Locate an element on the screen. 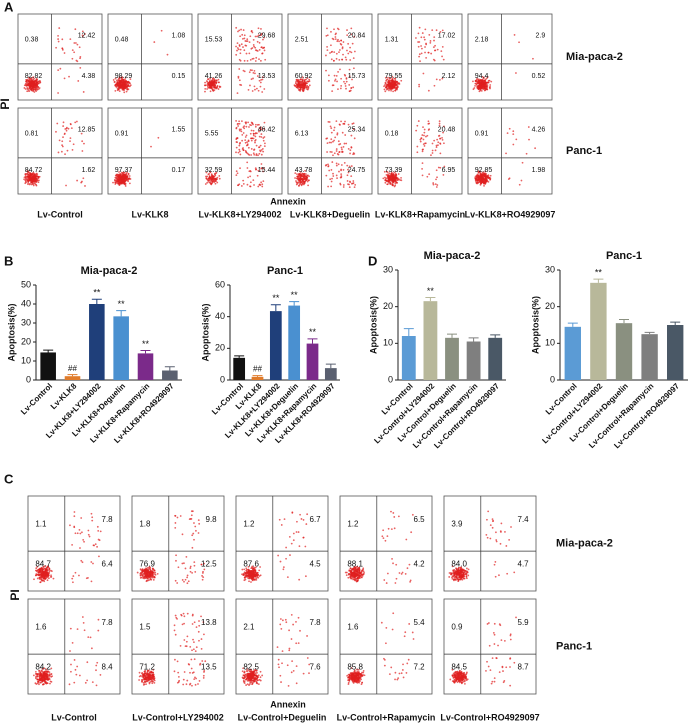  quadrant-value: 82.82 is located at coordinates (34, 76).